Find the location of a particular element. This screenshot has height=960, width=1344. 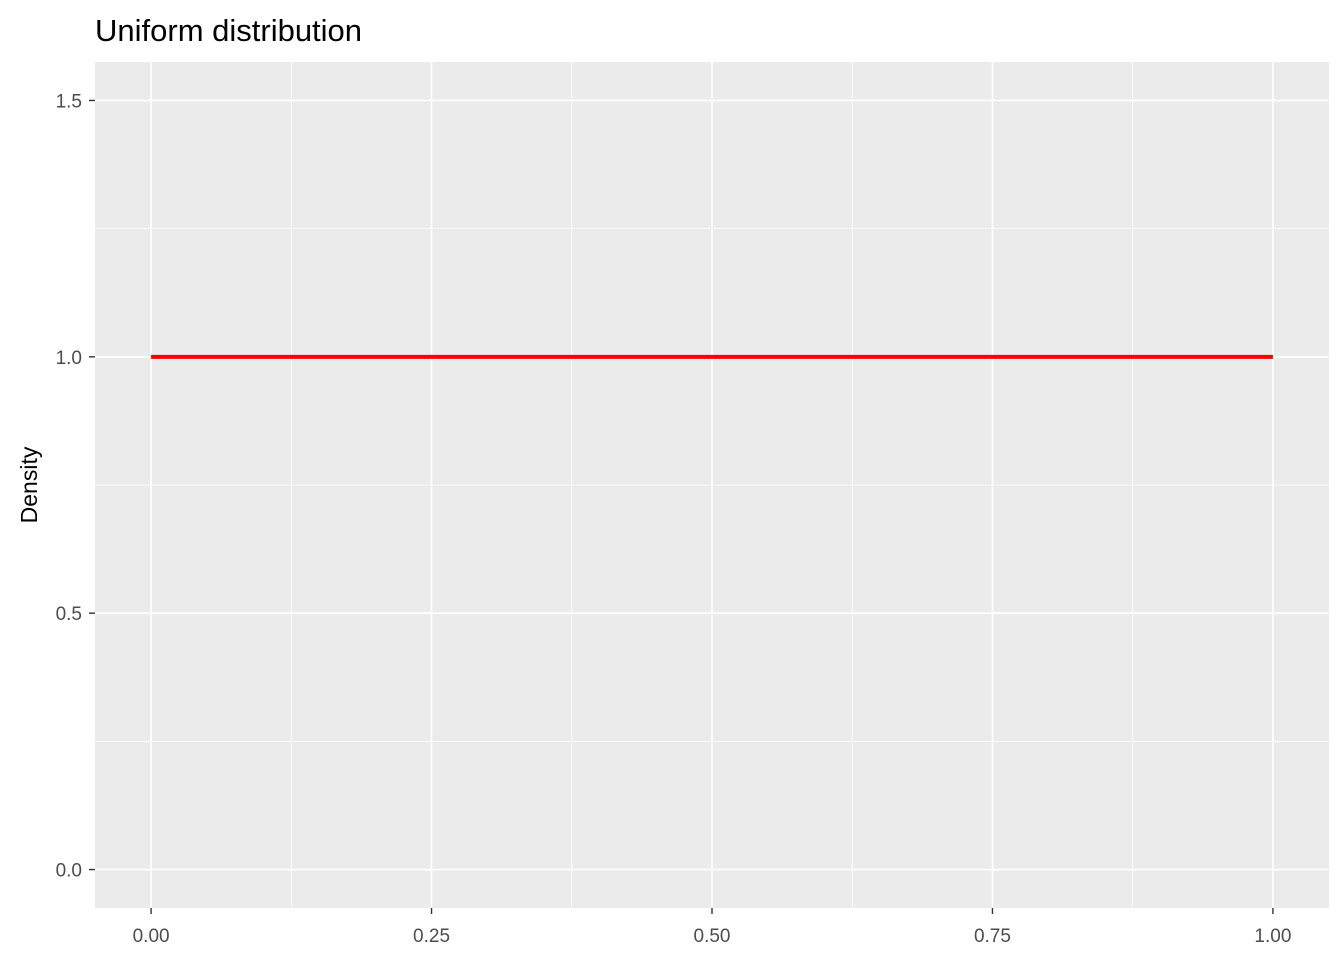

y-tick-label: 0.5 is located at coordinates (69, 614).